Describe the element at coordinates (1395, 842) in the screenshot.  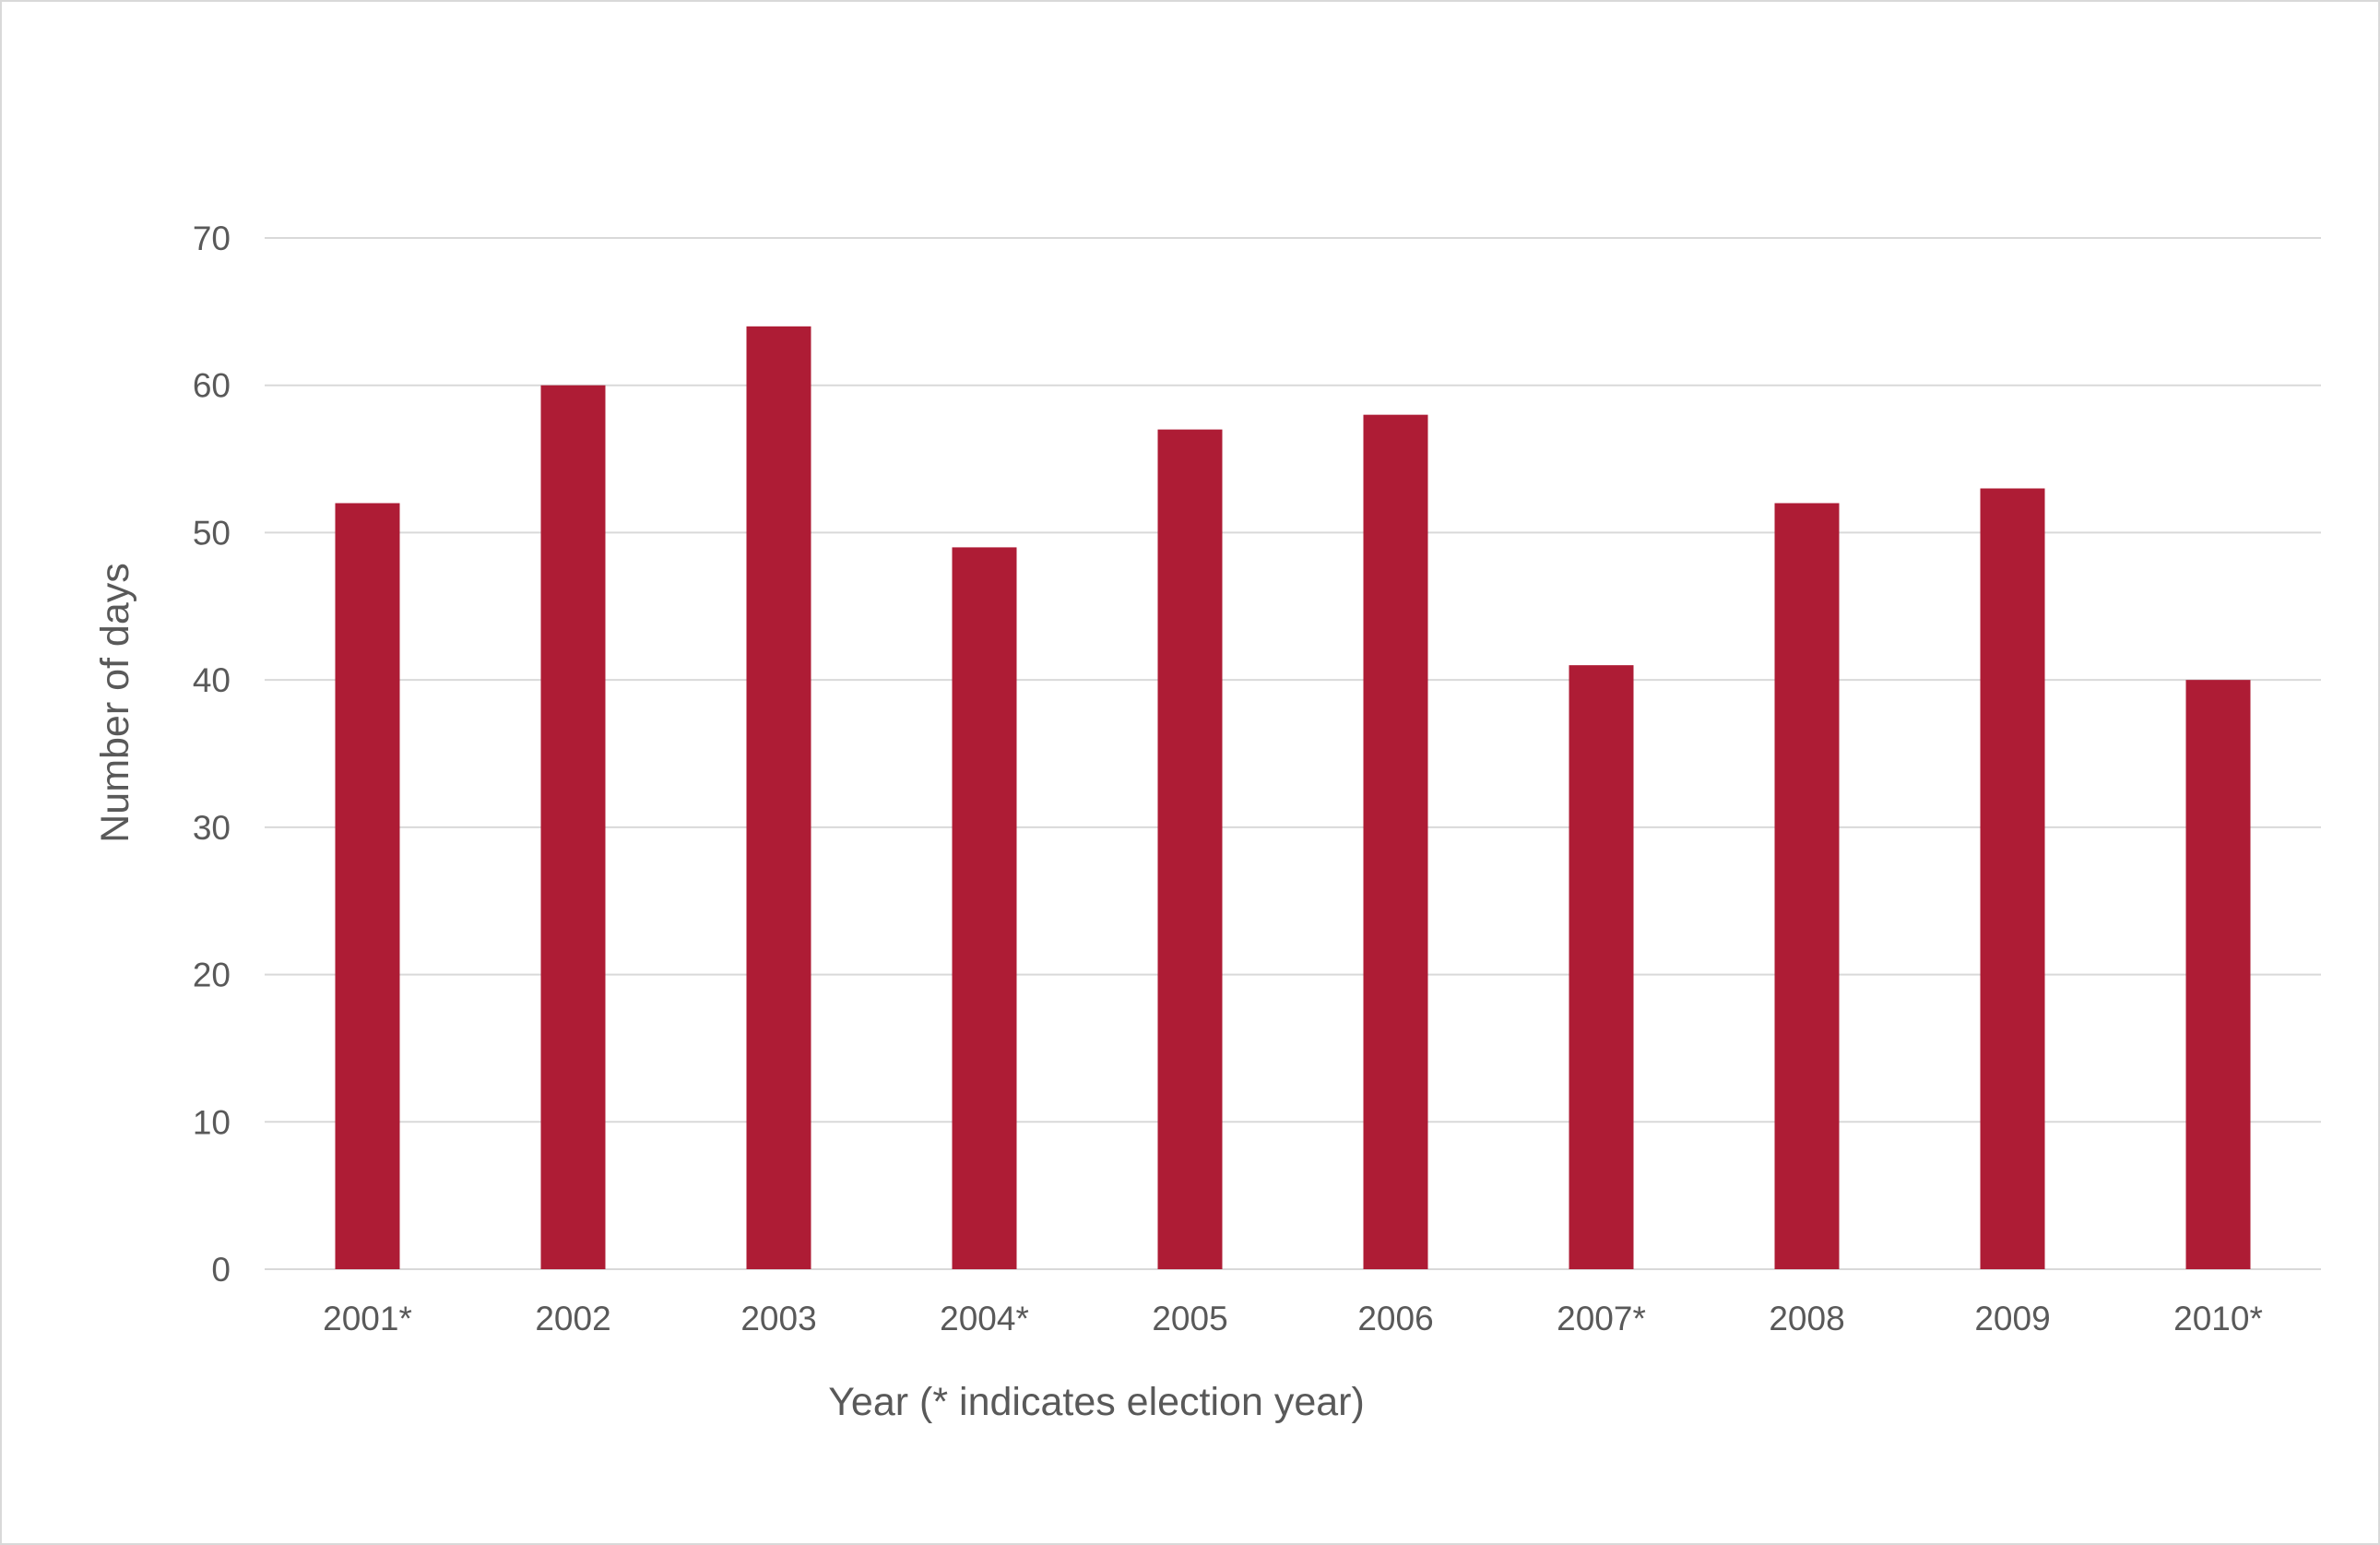
I see `bar-2006` at that location.